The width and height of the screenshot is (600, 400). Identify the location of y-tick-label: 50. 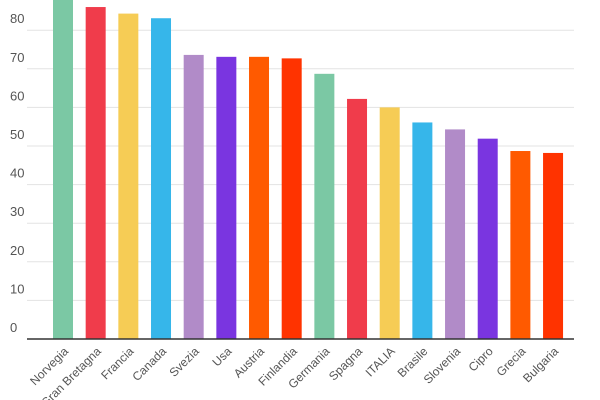
(17, 134).